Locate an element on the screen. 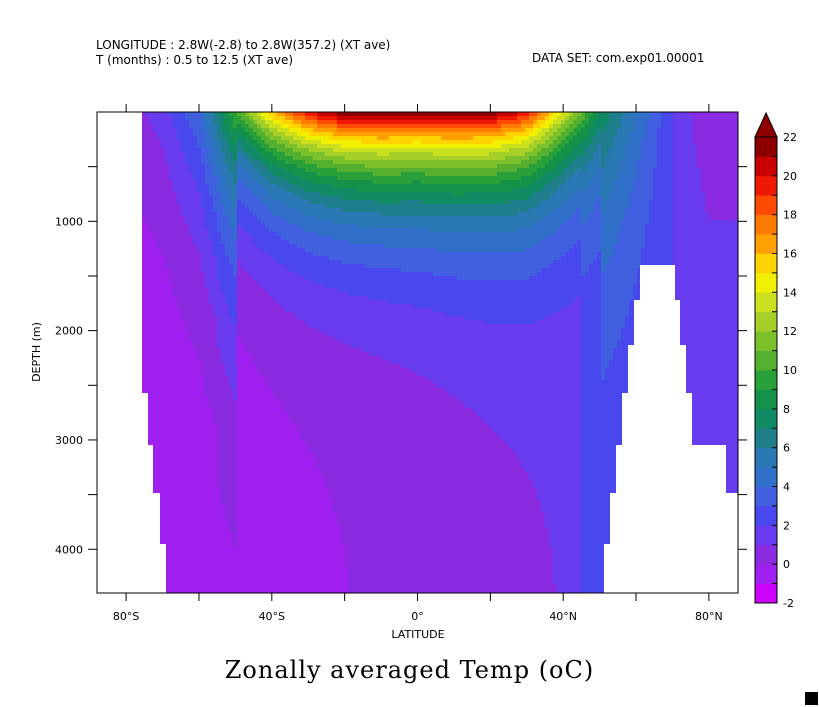 This screenshot has width=819, height=707. y-tick-label: 1000 is located at coordinates (69, 221).